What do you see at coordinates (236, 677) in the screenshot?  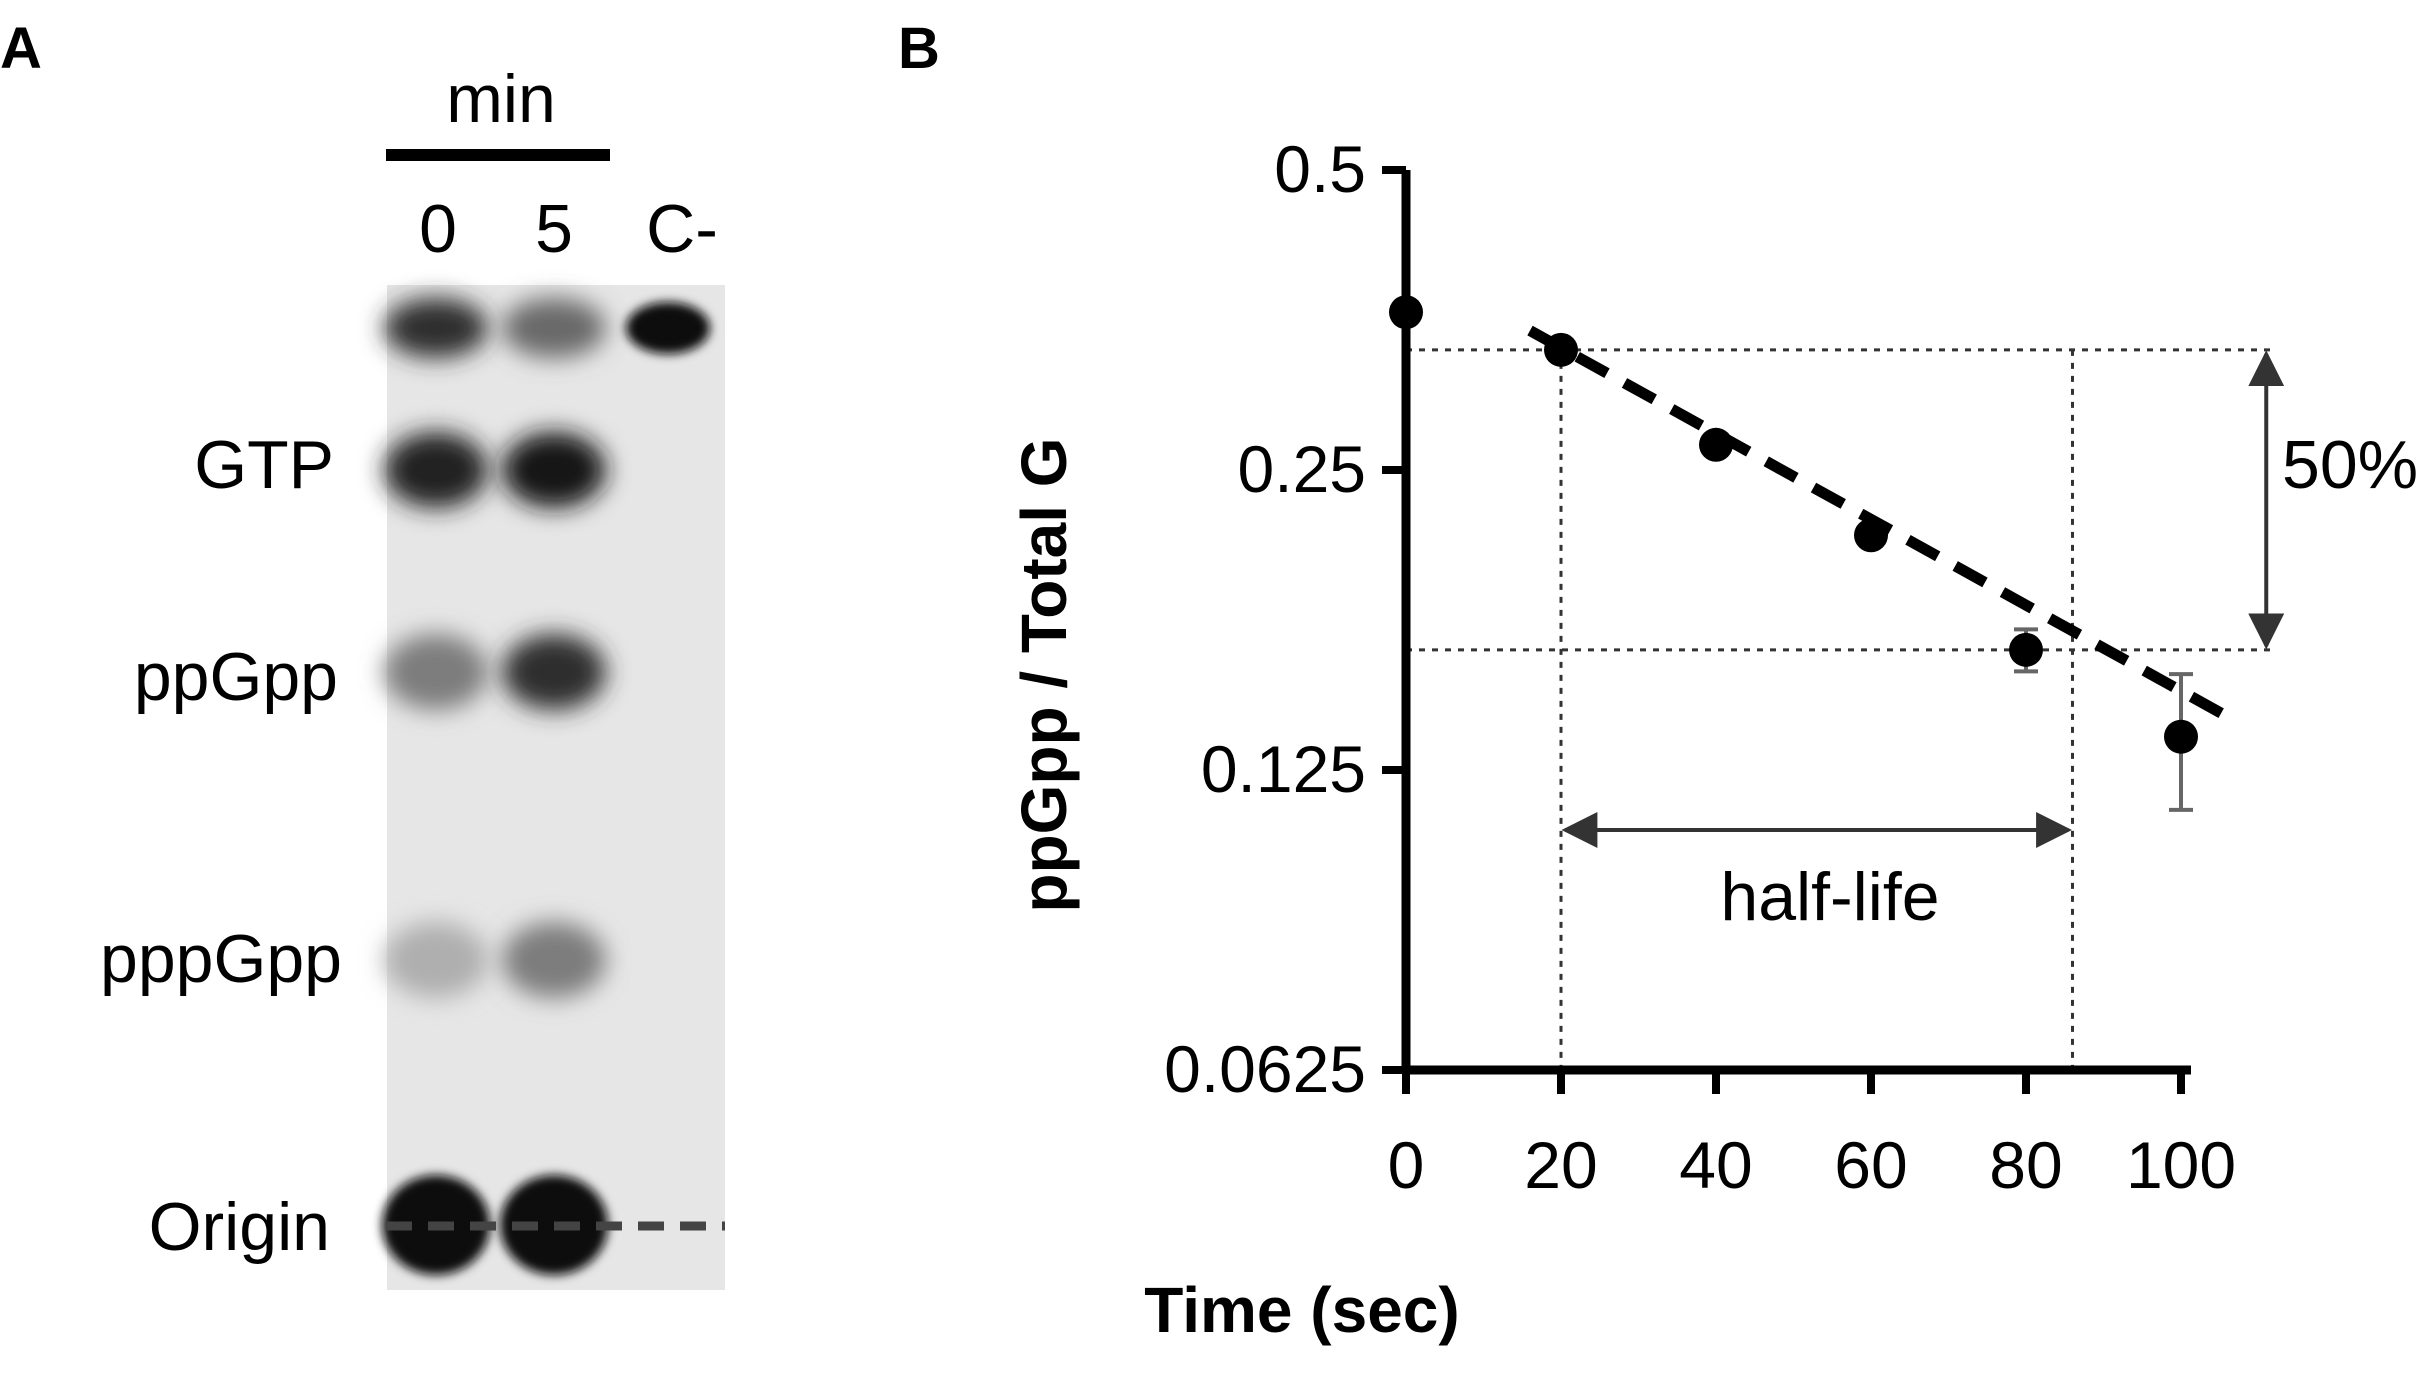 I see `spot-label-ppgpp: ppGpp` at bounding box center [236, 677].